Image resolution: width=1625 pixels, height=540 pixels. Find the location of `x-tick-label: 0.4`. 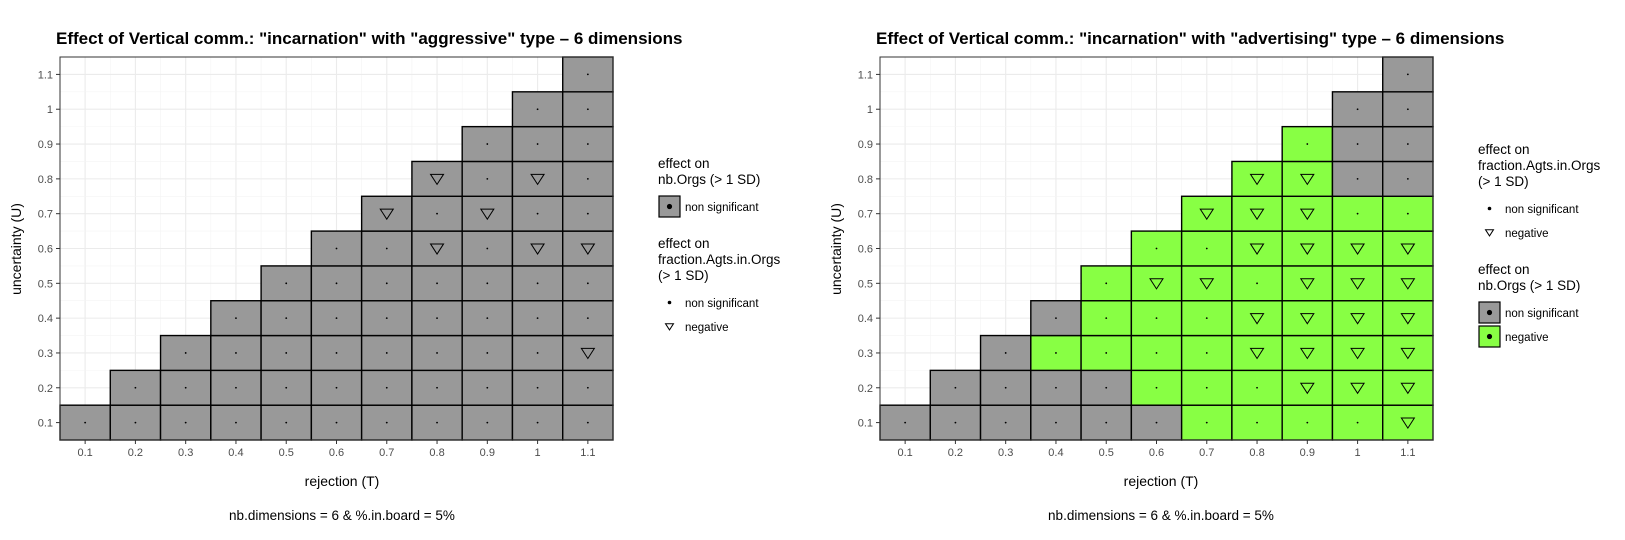

x-tick-label: 0.4 is located at coordinates (235, 453).